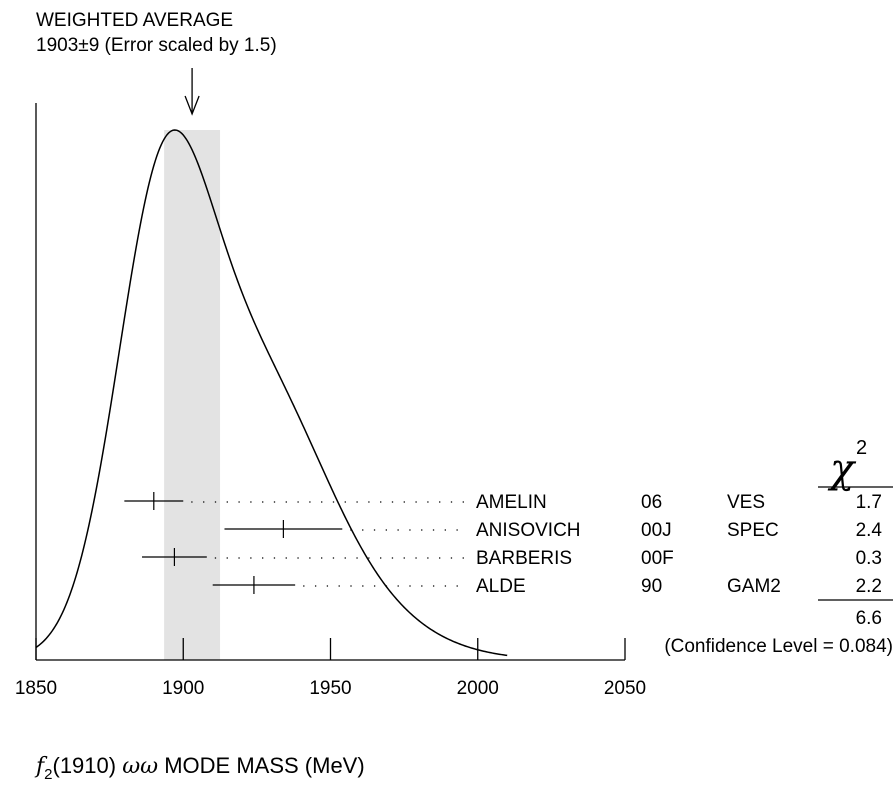 The height and width of the screenshot is (791, 895). What do you see at coordinates (192, 92) in the screenshot?
I see `average-arrow` at bounding box center [192, 92].